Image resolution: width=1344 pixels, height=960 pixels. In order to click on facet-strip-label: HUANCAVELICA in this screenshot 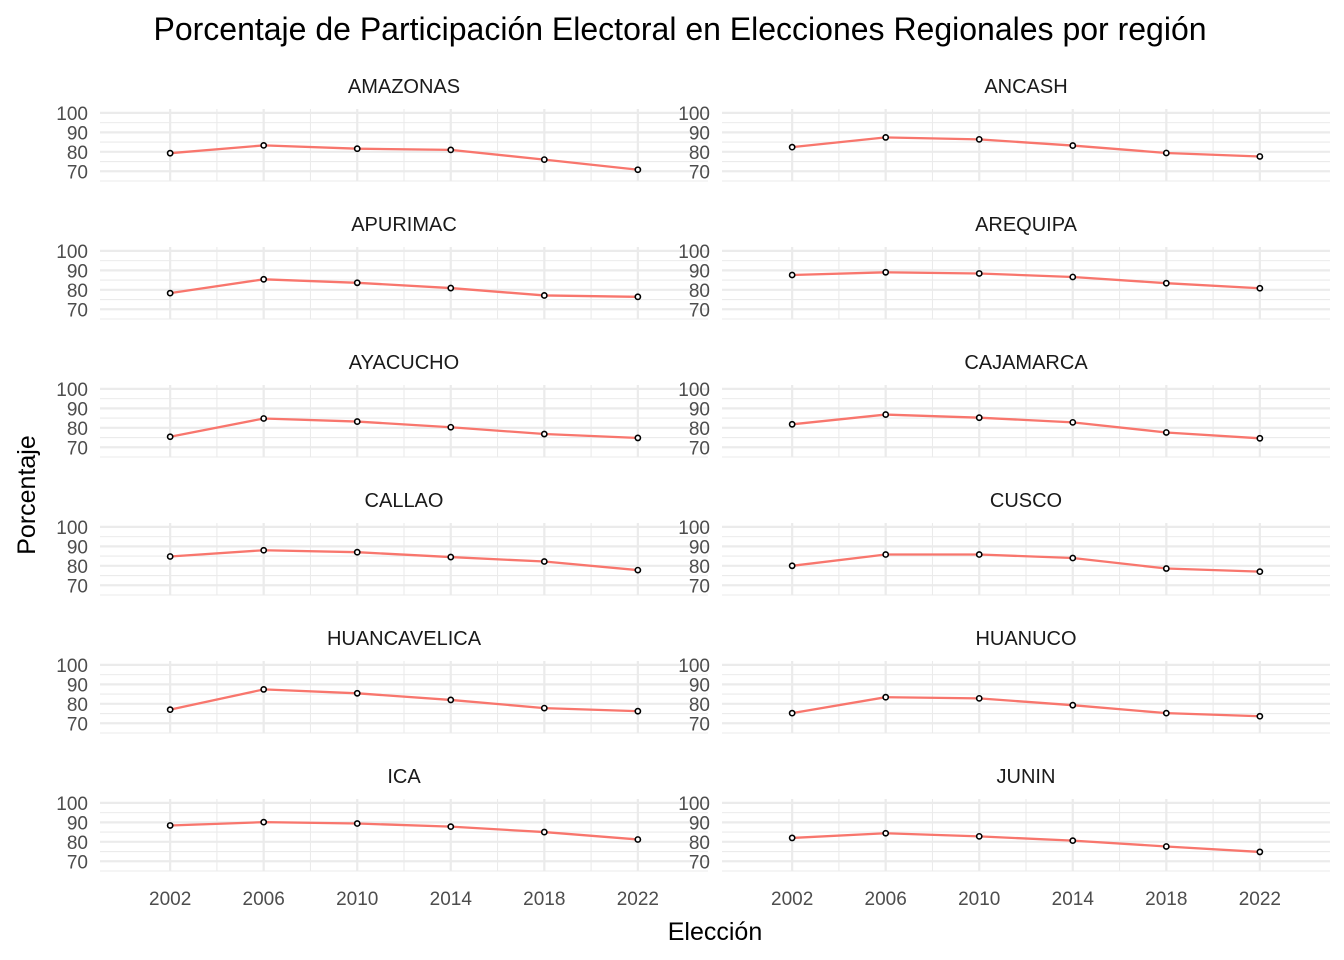, I will do `click(404, 639)`.